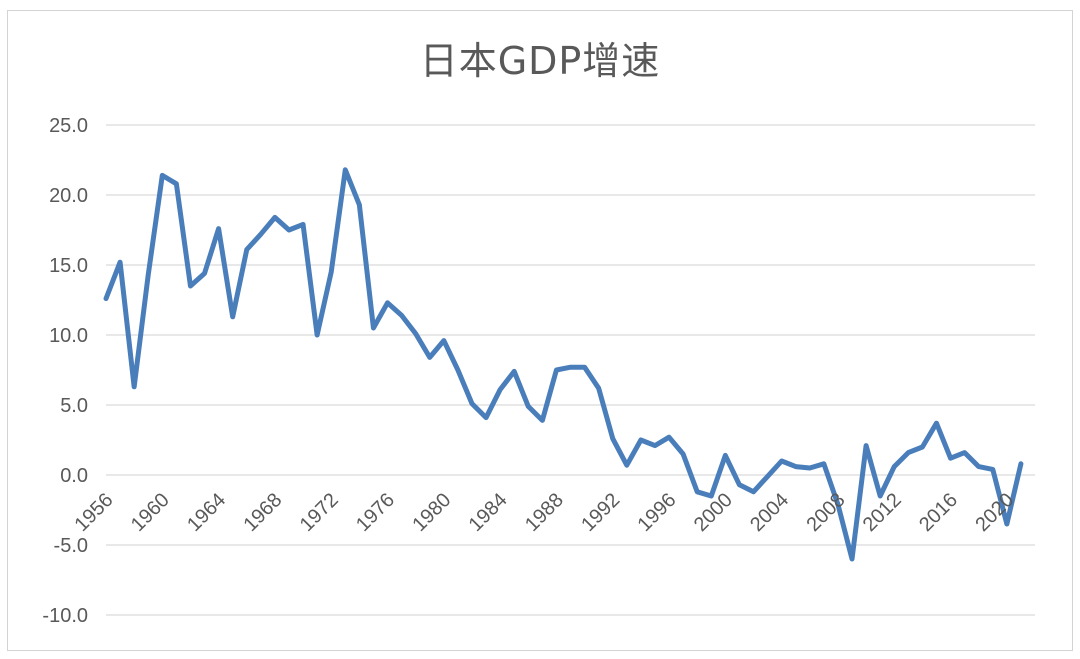  Describe the element at coordinates (319, 512) in the screenshot. I see `x-tick-label: 1972` at that location.